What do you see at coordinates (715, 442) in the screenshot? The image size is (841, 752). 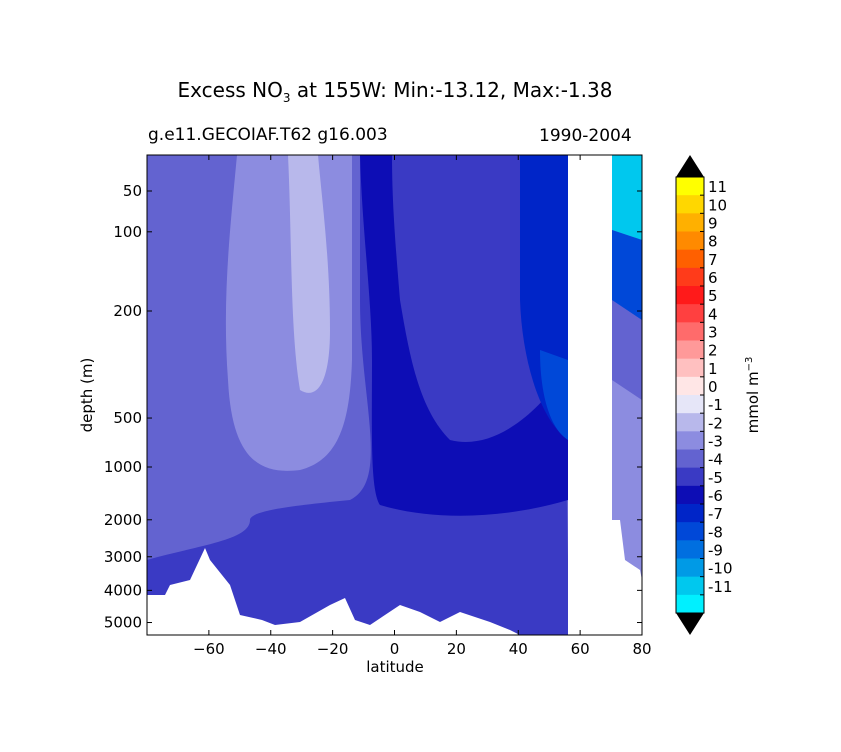 I see `colorbar-tick-label: -3` at bounding box center [715, 442].